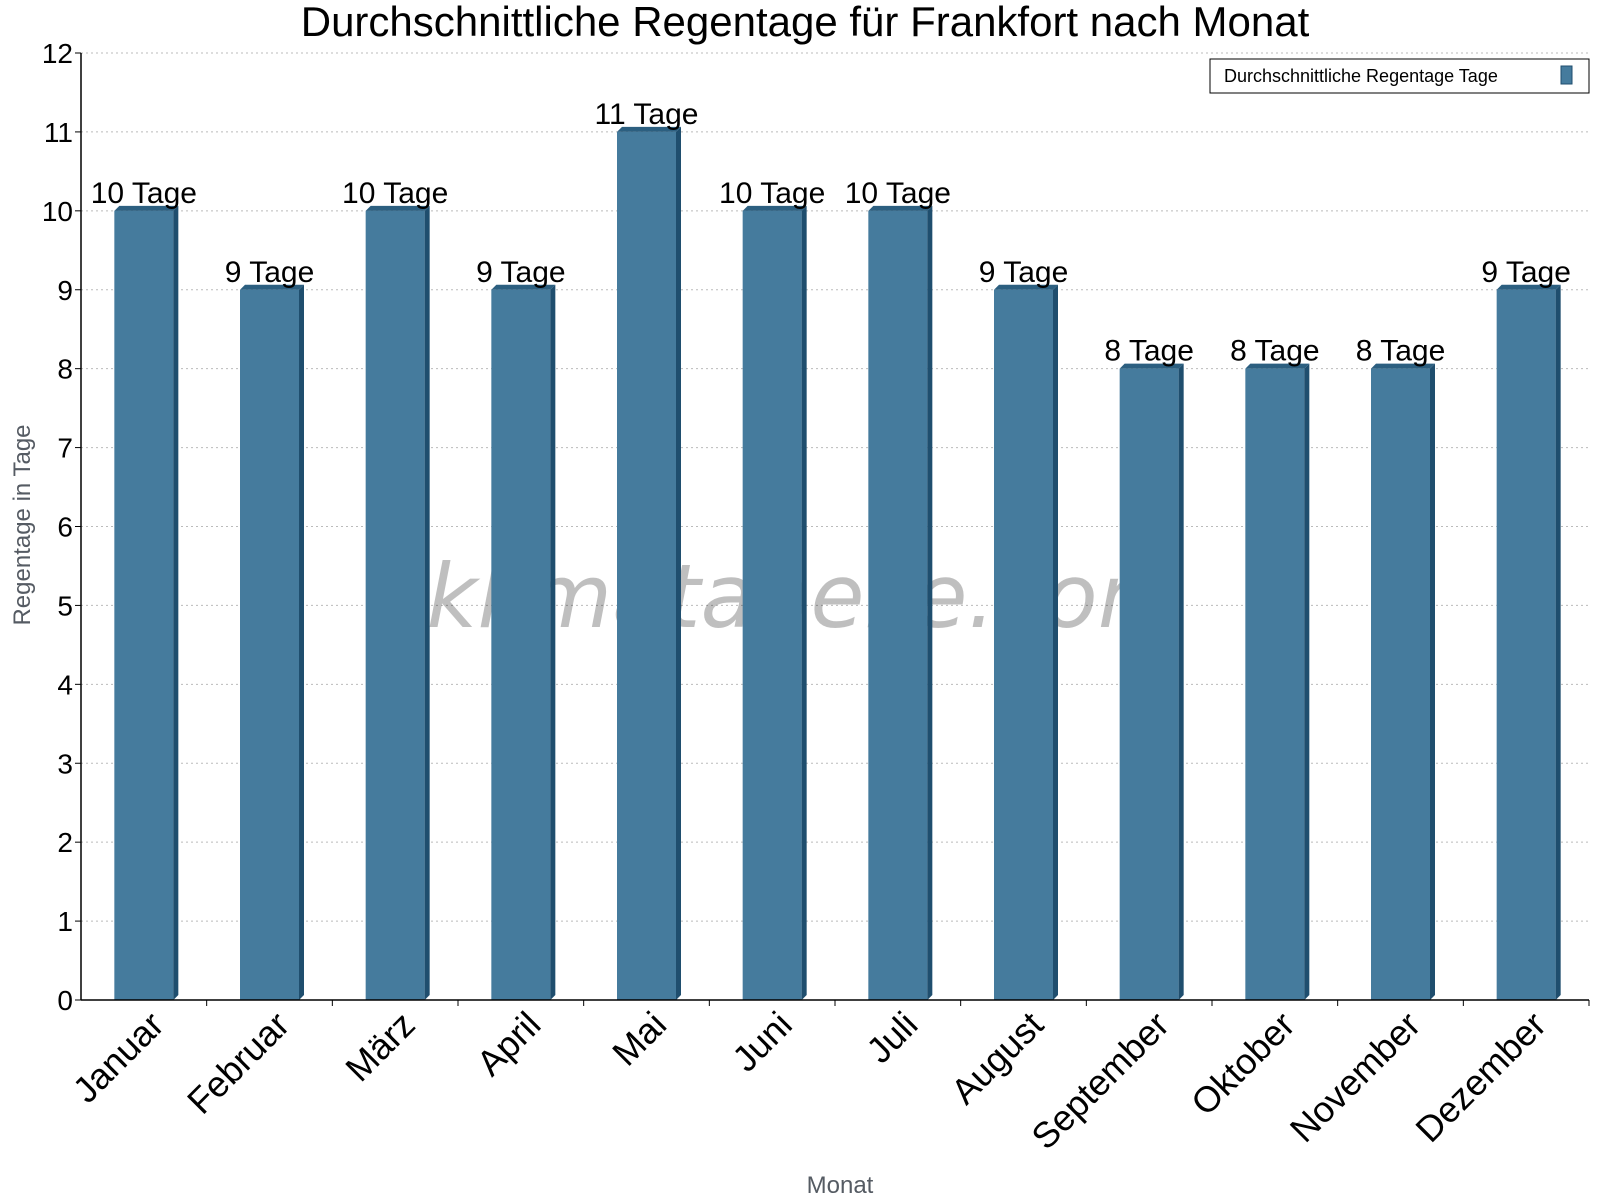 The width and height of the screenshot is (1600, 1200). Describe the element at coordinates (639, 1039) in the screenshot. I see `x-tick-label: Mai` at that location.